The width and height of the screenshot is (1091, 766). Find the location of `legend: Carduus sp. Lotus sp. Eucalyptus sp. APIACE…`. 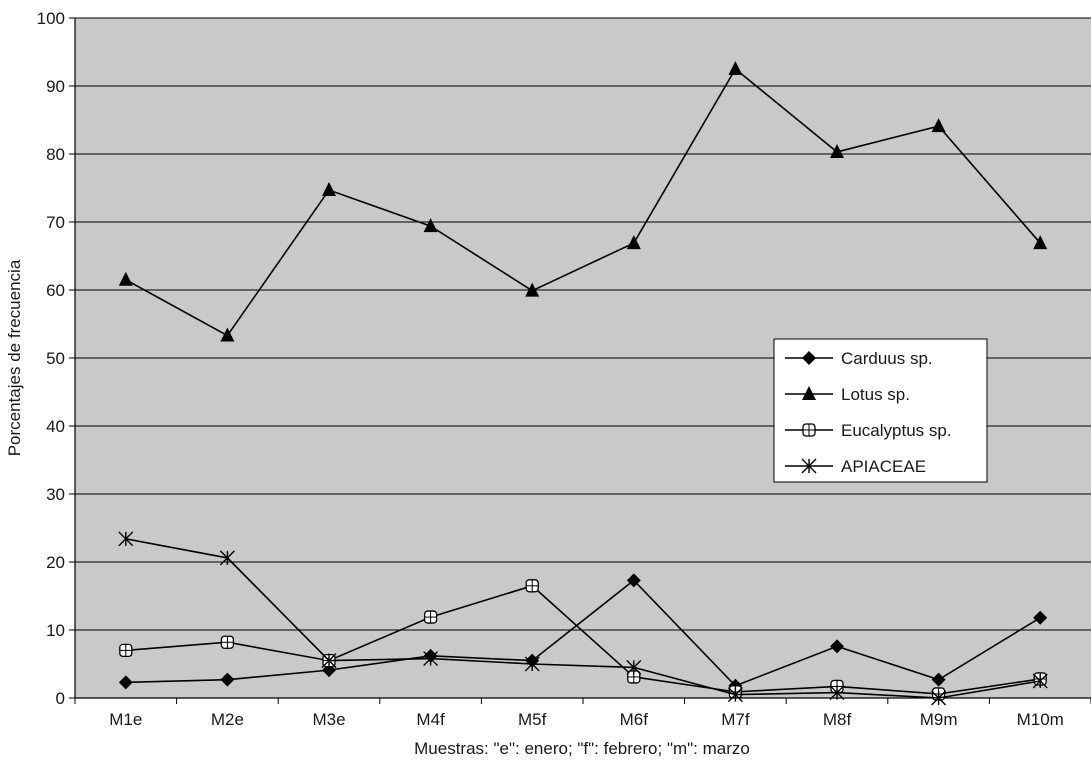

legend: Carduus sp. Lotus sp. Eucalyptus sp. APIACE… is located at coordinates (880, 410).